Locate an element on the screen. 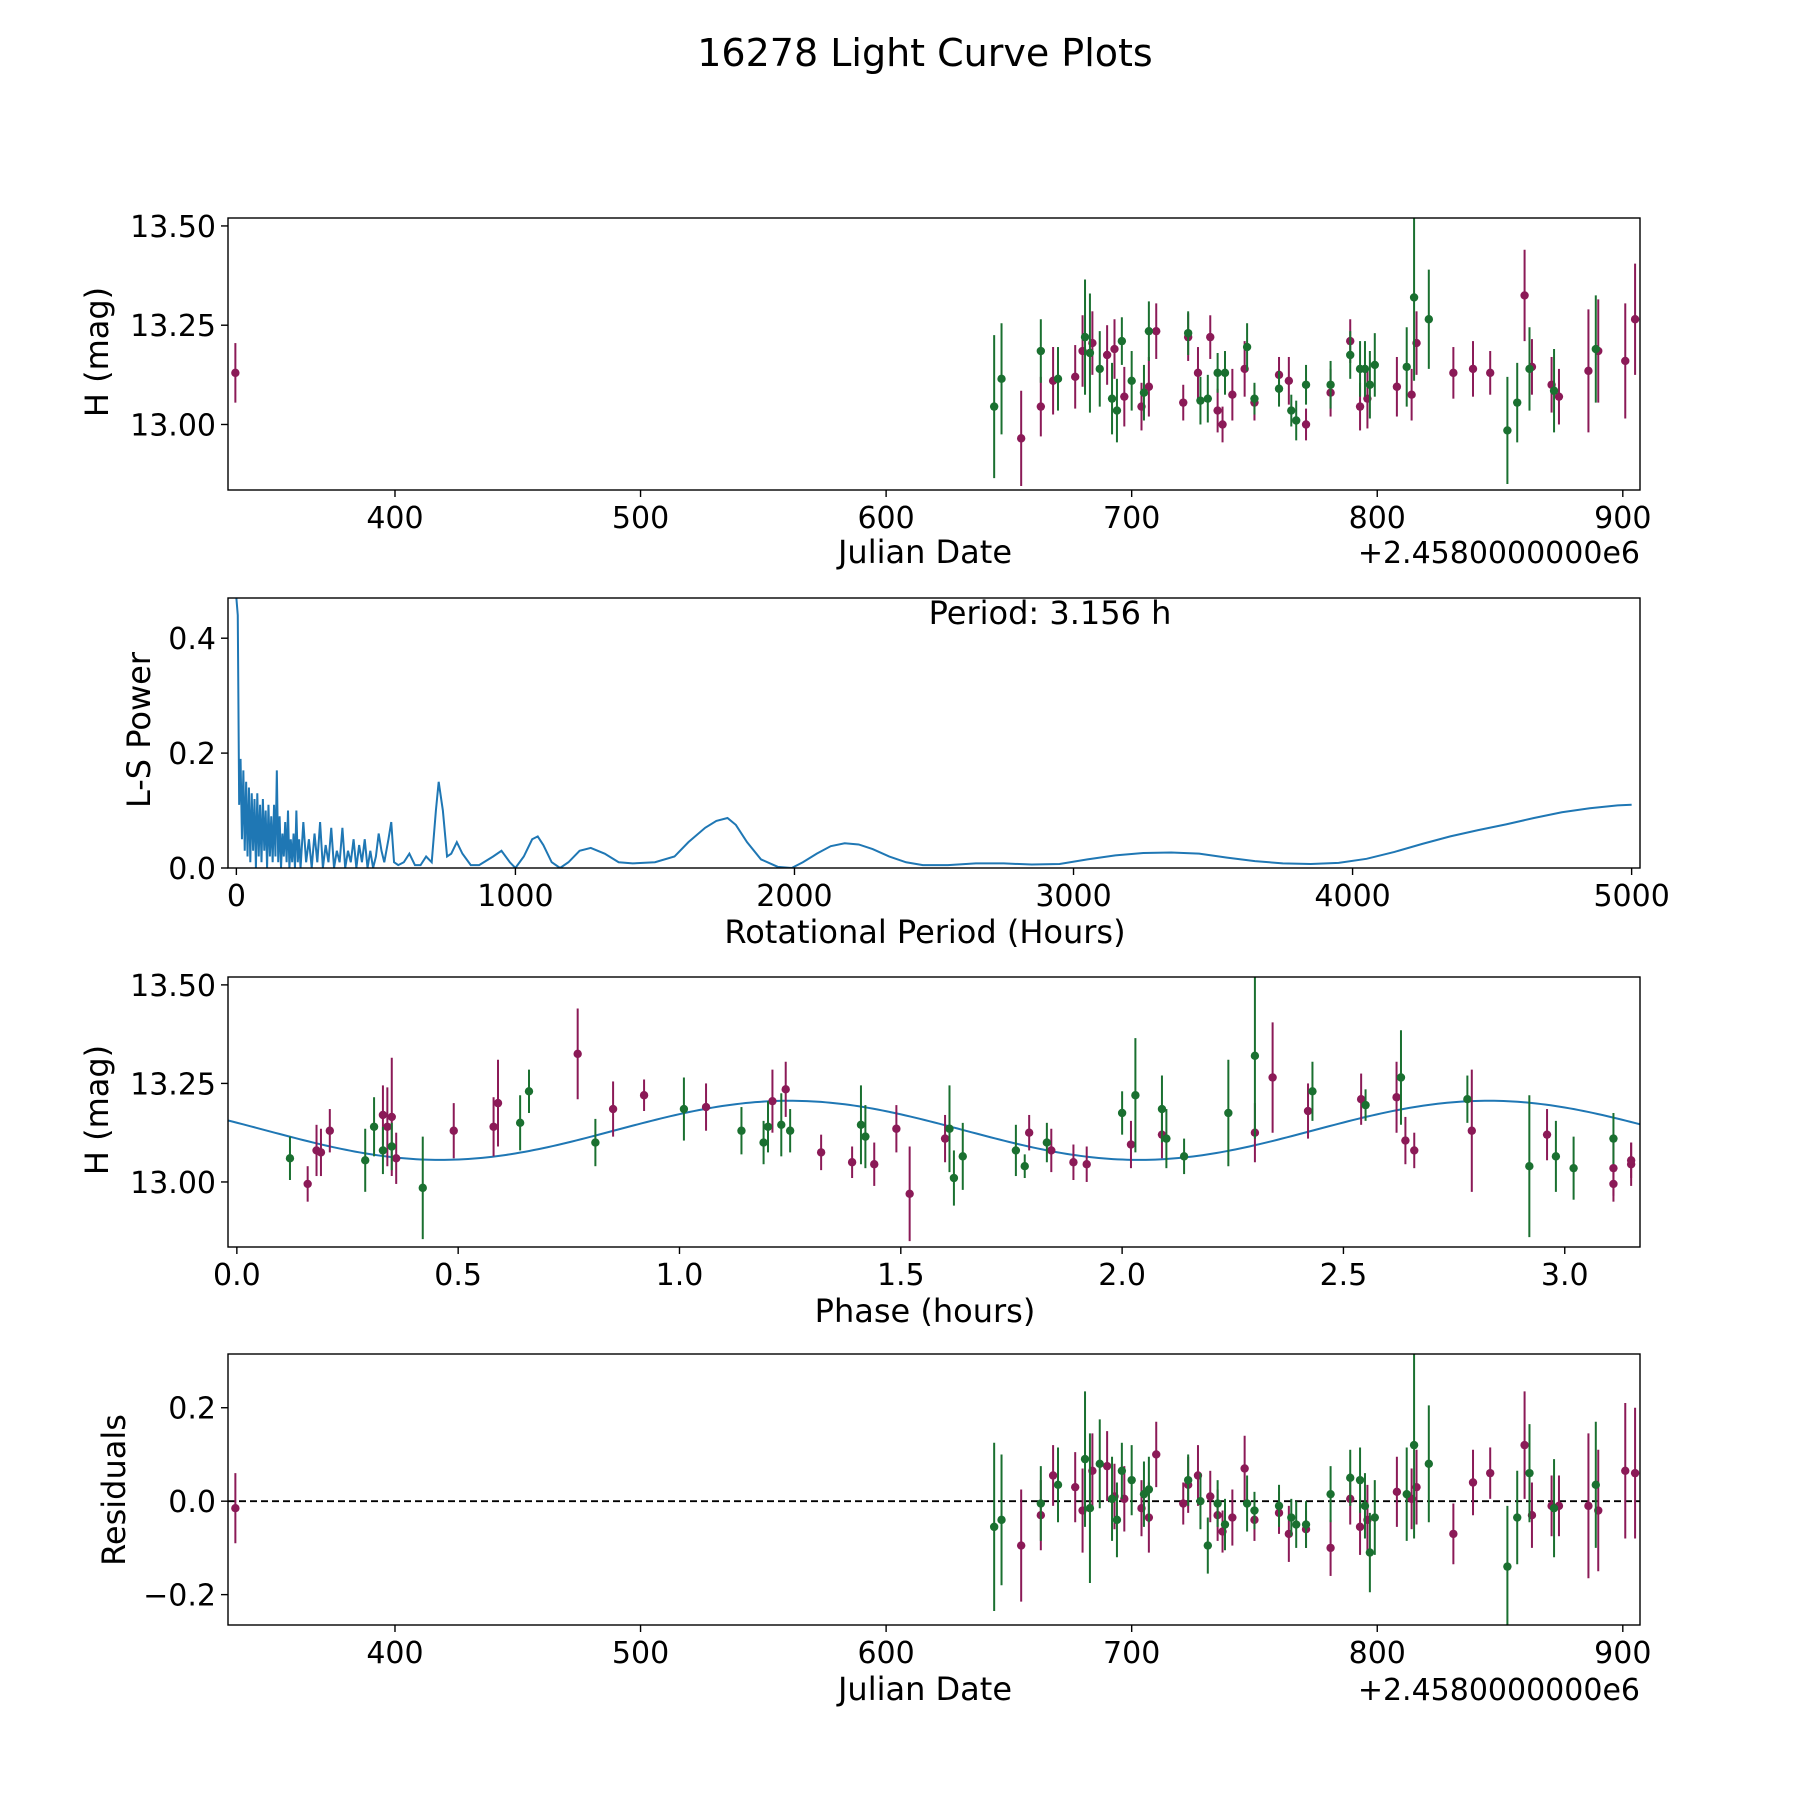 This screenshot has height=1800, width=1800. periodogram-plot-area: 0 1000 2000 3000 4000 5000 0.0 0.2 0.4 is located at coordinates (919, 755).